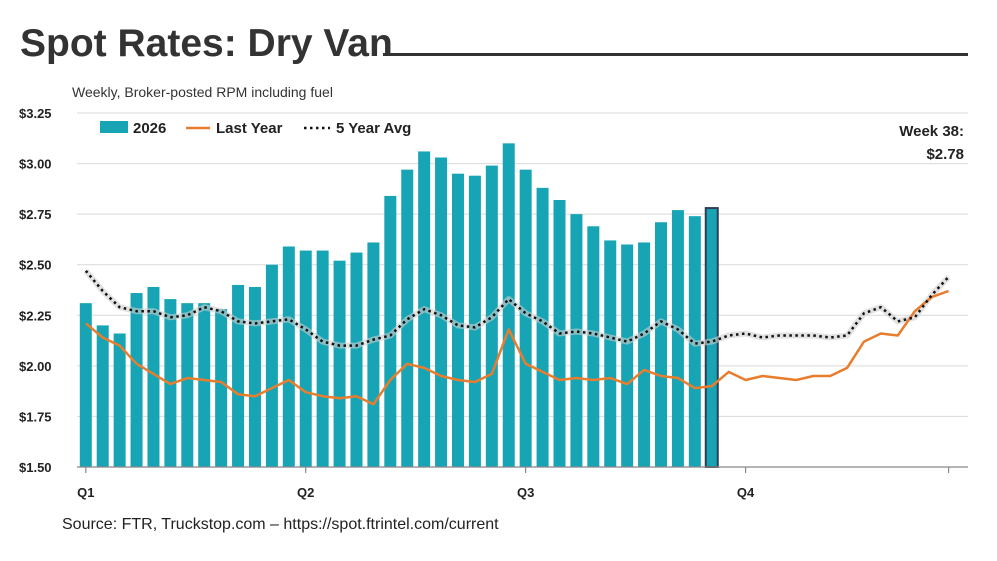  What do you see at coordinates (35, 467) in the screenshot?
I see `y-tick-label: $1.50` at bounding box center [35, 467].